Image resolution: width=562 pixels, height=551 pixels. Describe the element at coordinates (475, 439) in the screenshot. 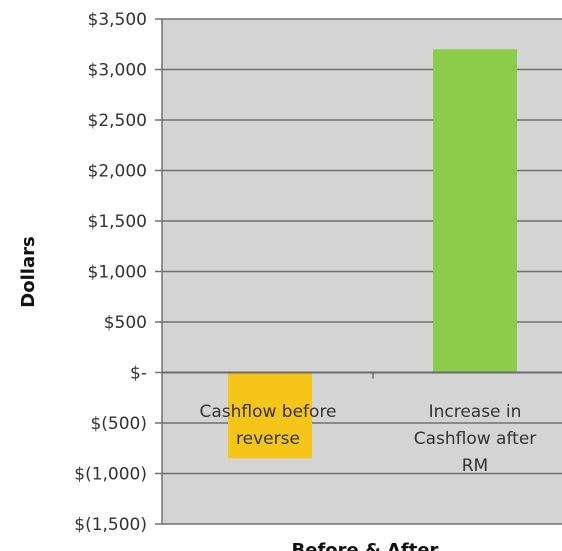

I see `category-label: Cashflow after` at that location.